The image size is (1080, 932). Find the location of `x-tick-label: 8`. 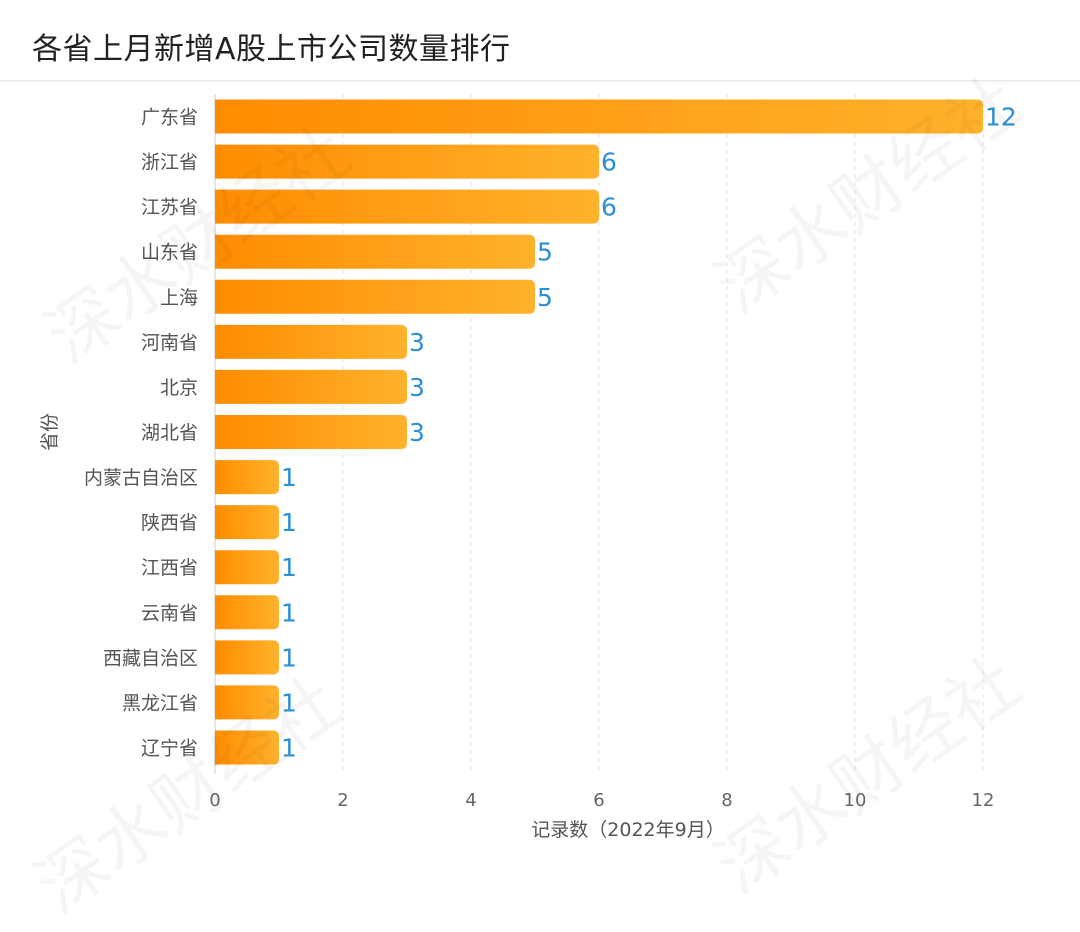

x-tick-label: 8 is located at coordinates (726, 800).